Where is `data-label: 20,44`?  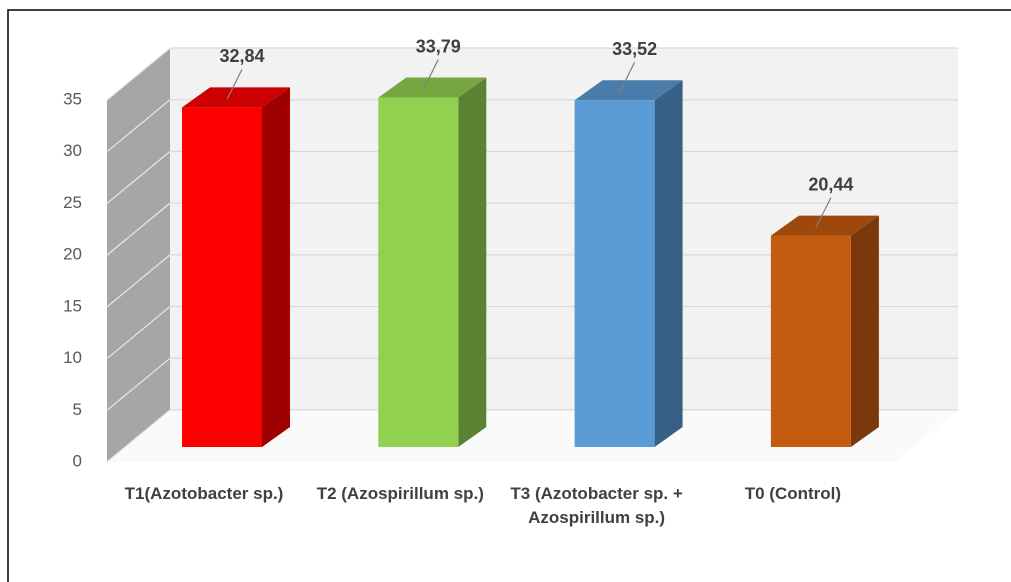 data-label: 20,44 is located at coordinates (830, 184).